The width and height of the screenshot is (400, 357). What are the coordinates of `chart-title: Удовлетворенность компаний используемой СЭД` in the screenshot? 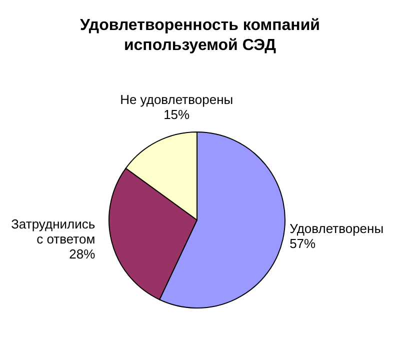 It's located at (200, 35).